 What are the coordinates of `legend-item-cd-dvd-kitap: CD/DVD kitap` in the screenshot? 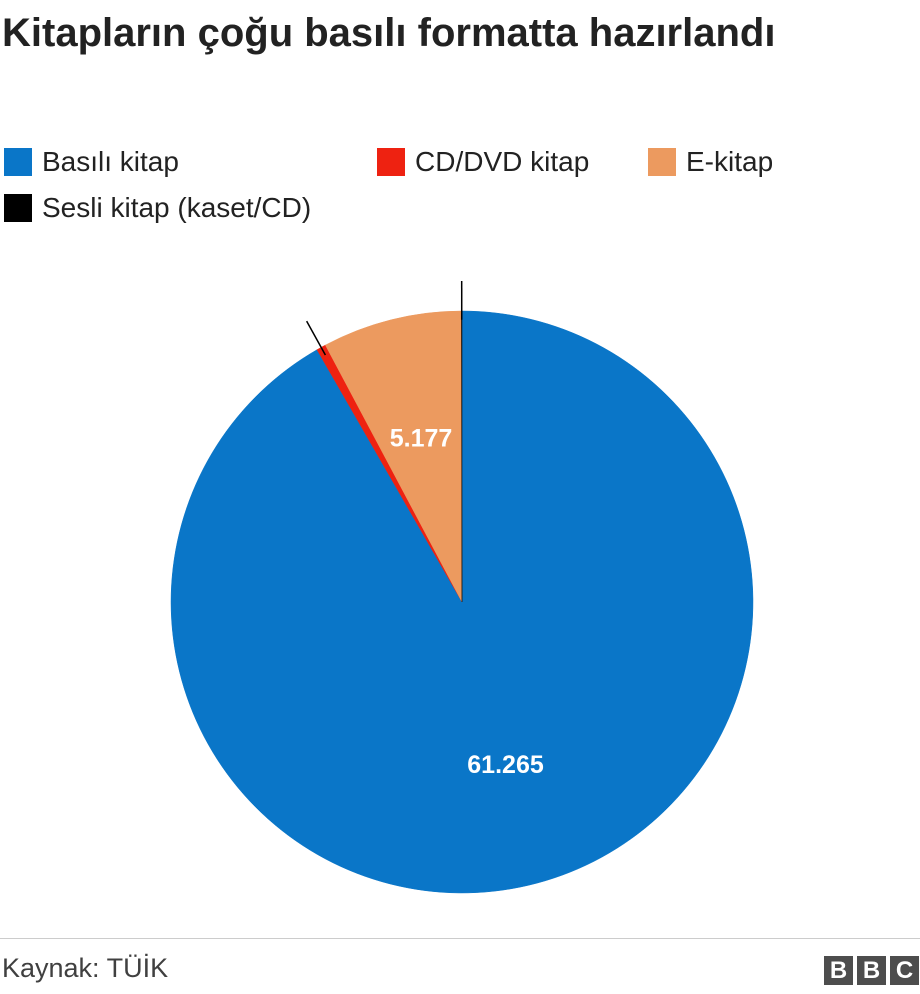 It's located at (483, 162).